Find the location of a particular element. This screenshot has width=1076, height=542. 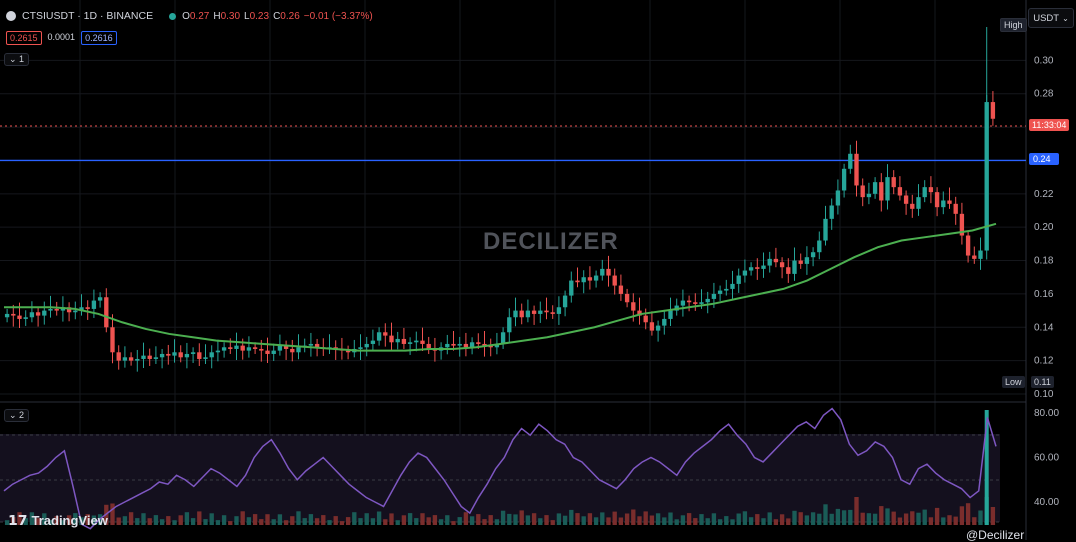

ohlc-values: O0.27 H0.30 L0.23 C0.26 −0.01 (−3.37%) is located at coordinates (279, 16).